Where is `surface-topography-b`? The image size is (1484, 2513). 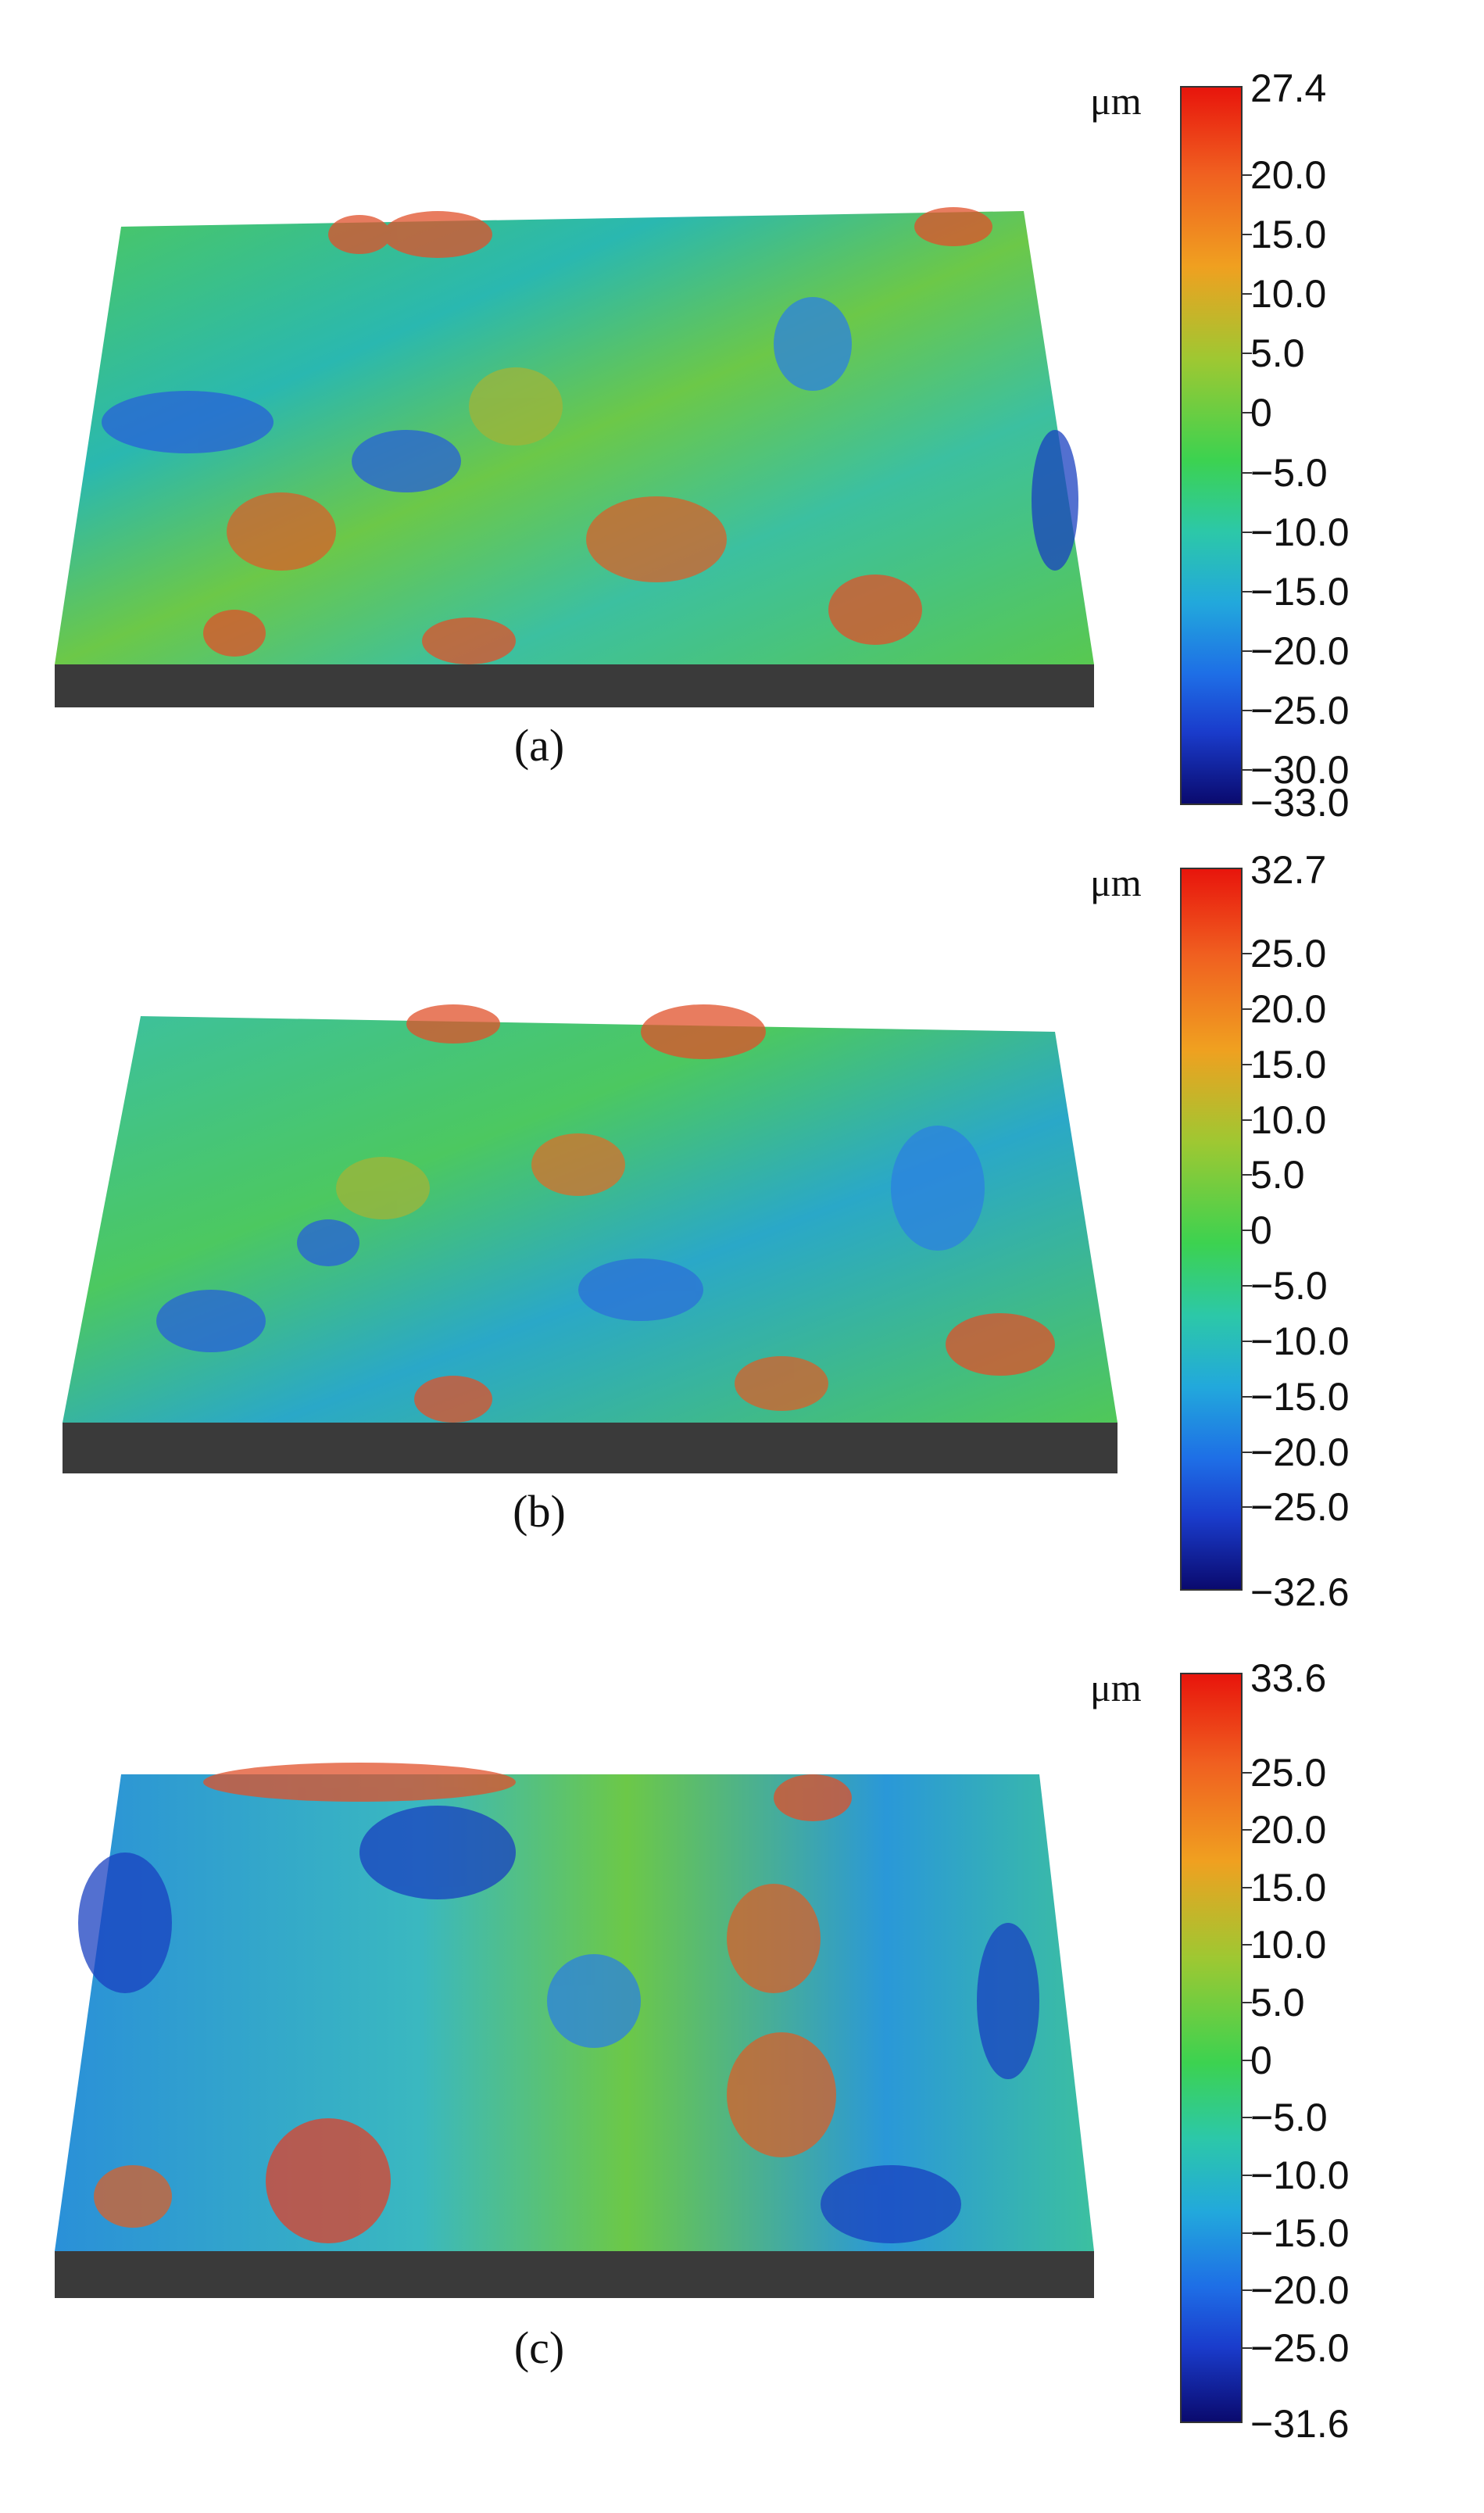
surface-topography-b is located at coordinates (590, 1238).